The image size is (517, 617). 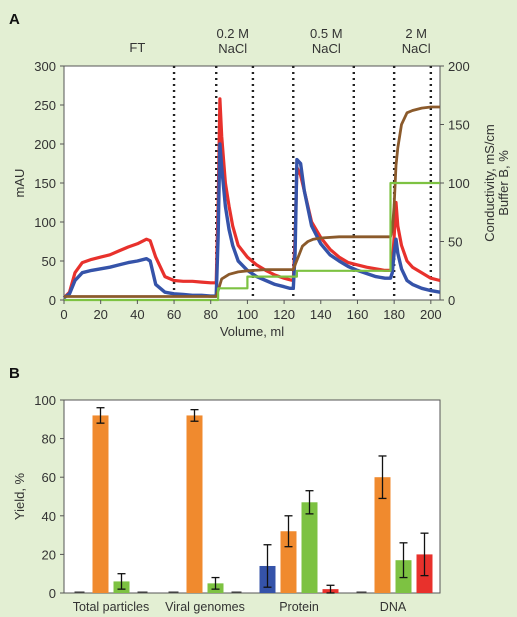 I want to click on category-label: Total particles, so click(x=111, y=607).